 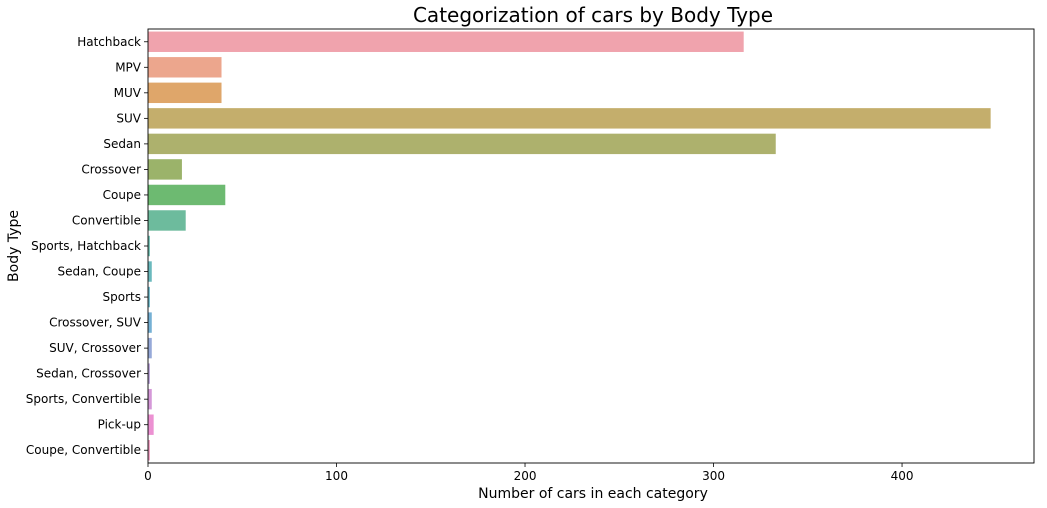 I want to click on y-tick-label: Crossover, SUV, so click(x=95, y=323).